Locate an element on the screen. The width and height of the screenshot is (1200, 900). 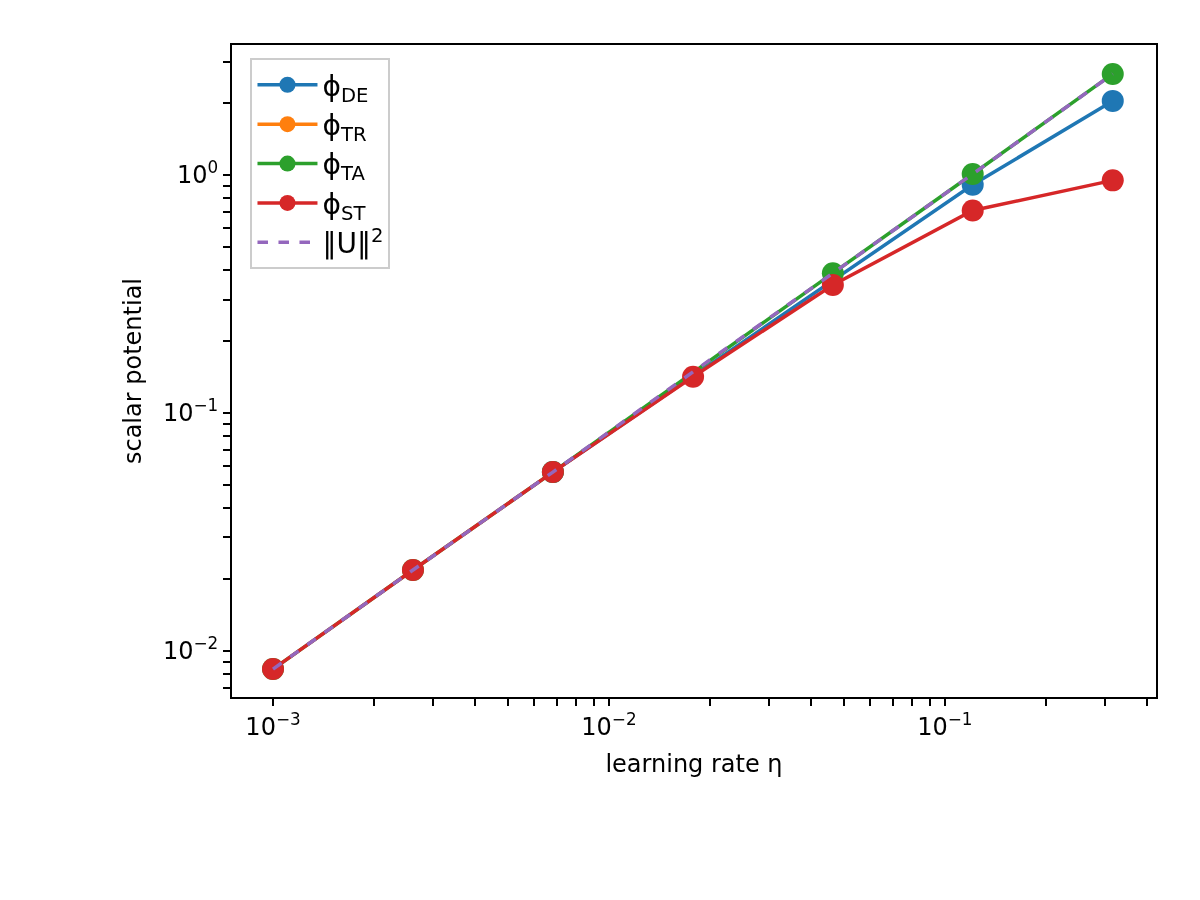
y-axis-title: scalar potential is located at coordinates (132, 371).